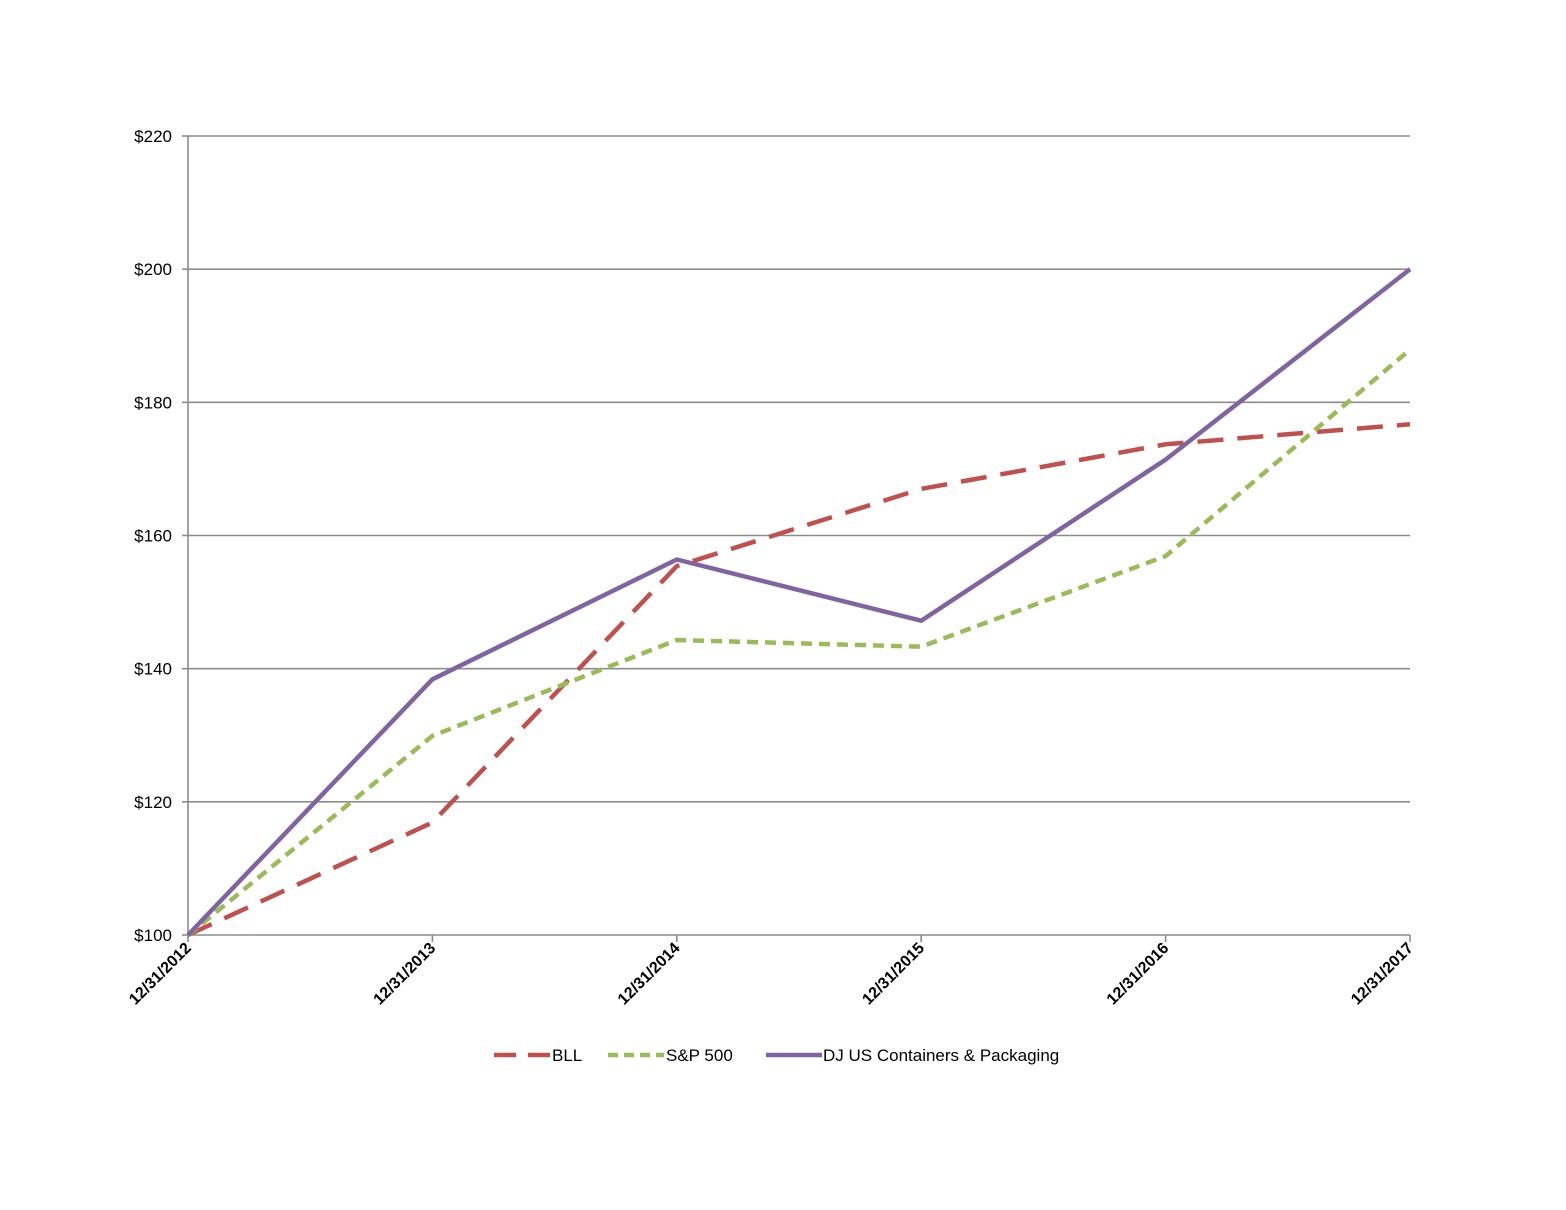 The height and width of the screenshot is (1210, 1566). What do you see at coordinates (941, 1055) in the screenshot?
I see `legend-label: DJ US Containers & Packaging` at bounding box center [941, 1055].